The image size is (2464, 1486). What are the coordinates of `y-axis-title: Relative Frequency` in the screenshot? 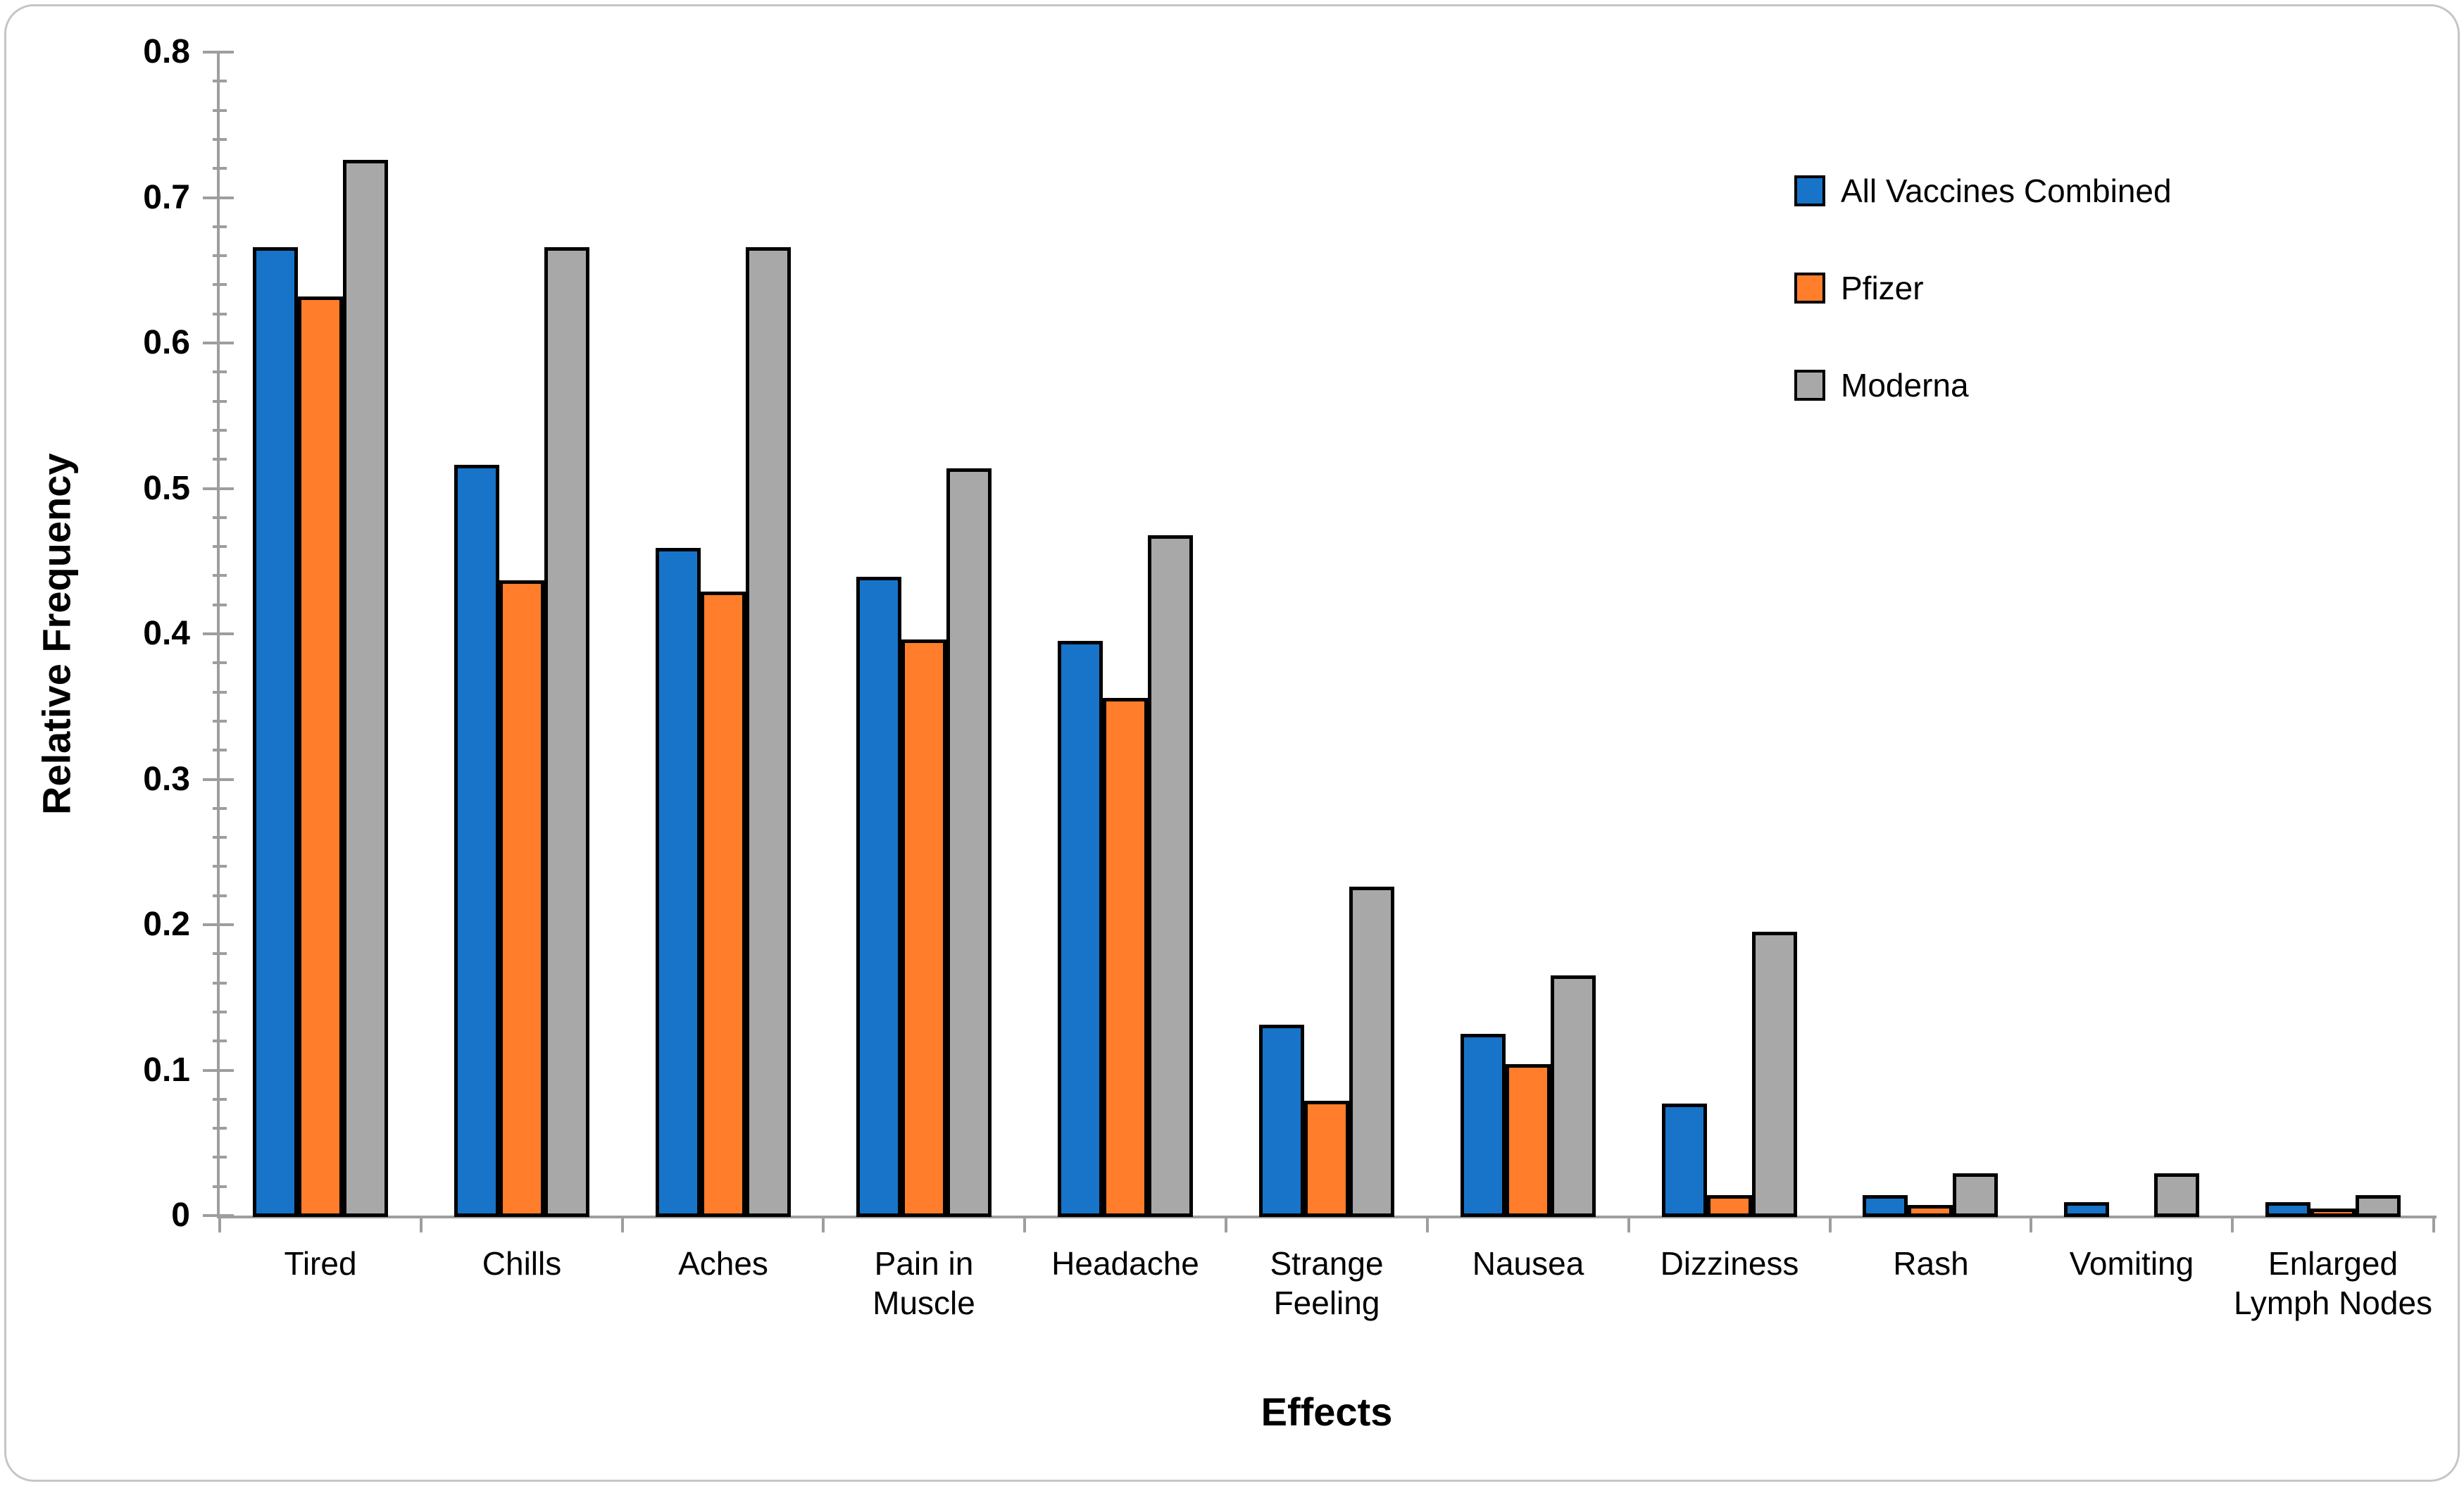 It's located at (56, 634).